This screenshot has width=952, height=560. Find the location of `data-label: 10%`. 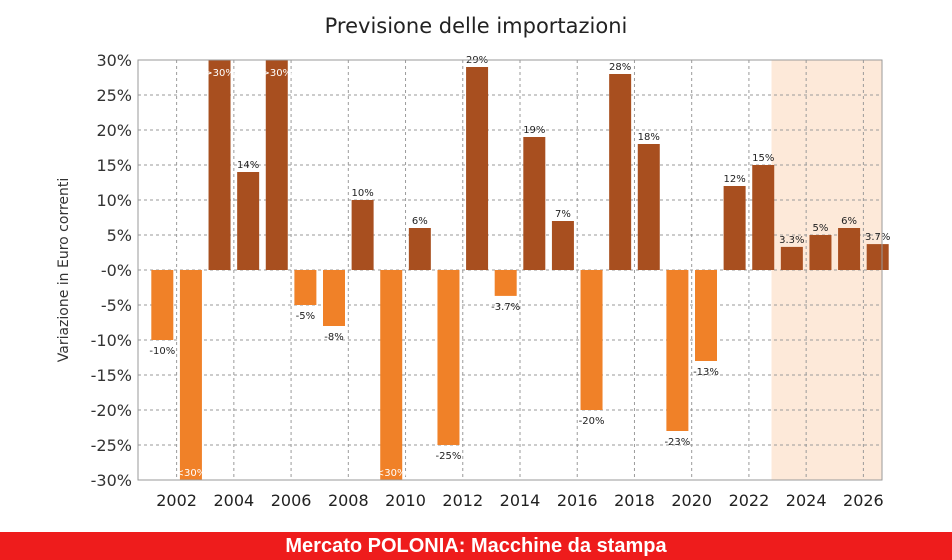

data-label: 10% is located at coordinates (362, 193).